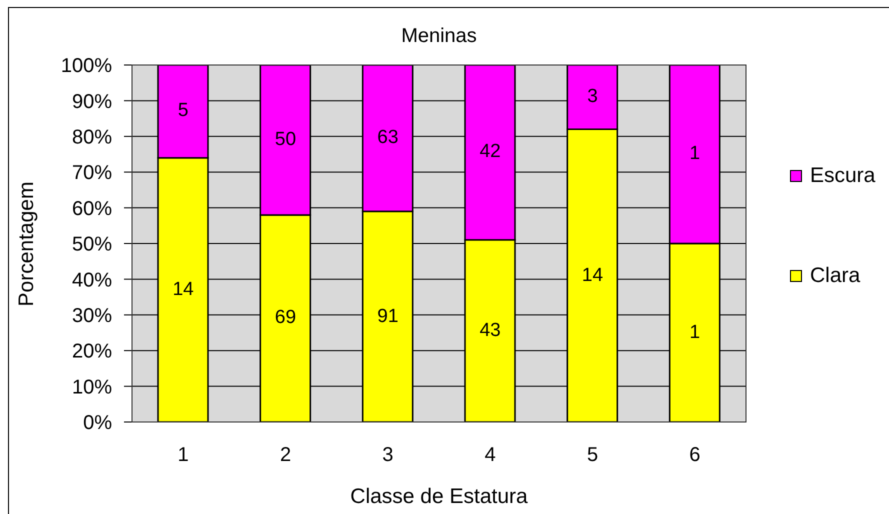 Image resolution: width=889 pixels, height=514 pixels. I want to click on annotation: 3, so click(592, 97).